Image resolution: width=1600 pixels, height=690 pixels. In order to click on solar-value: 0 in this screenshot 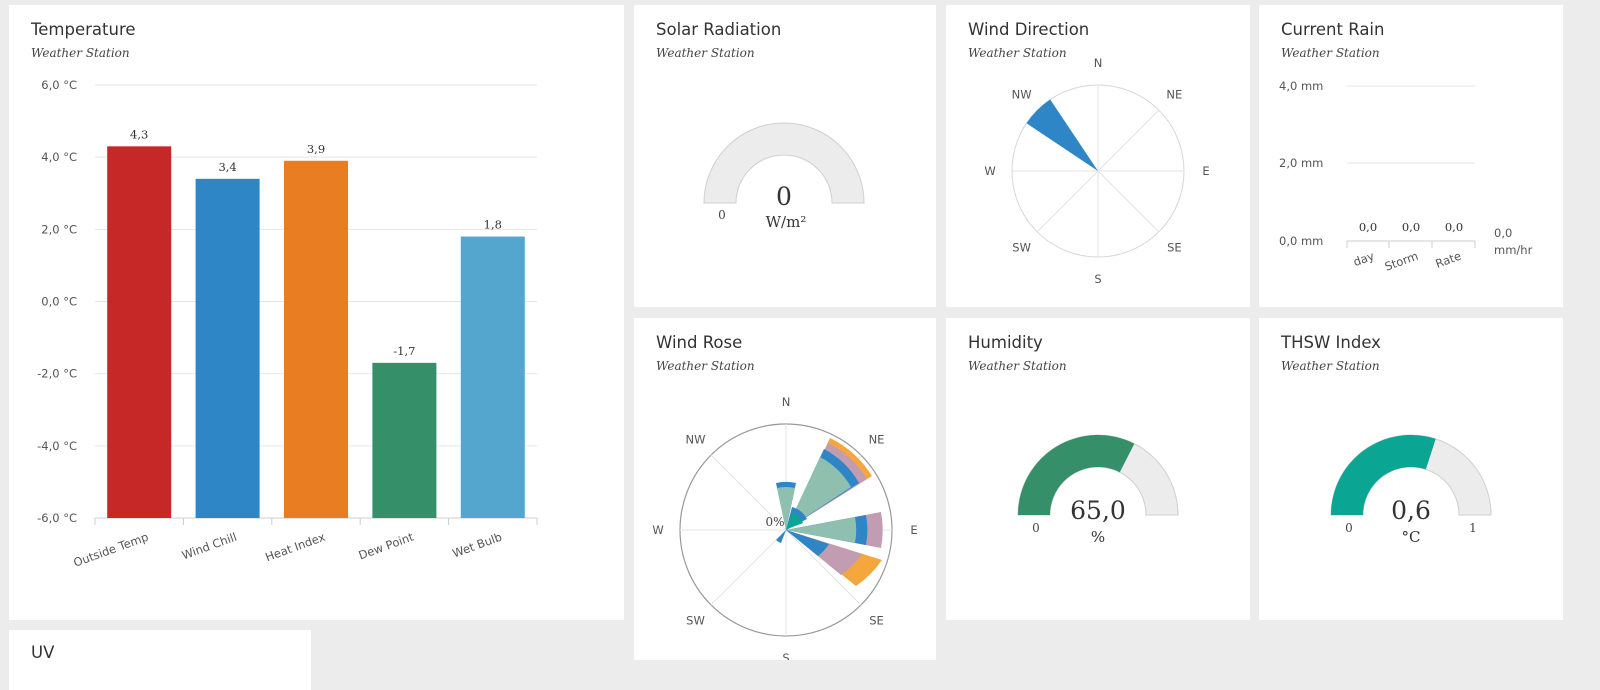, I will do `click(784, 196)`.